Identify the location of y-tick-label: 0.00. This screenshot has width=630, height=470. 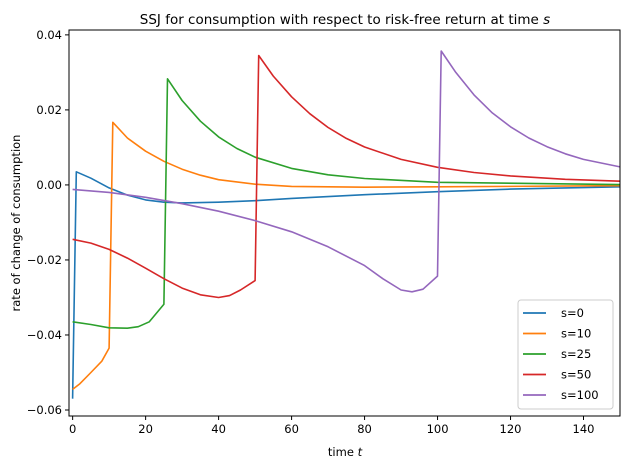
(49, 185).